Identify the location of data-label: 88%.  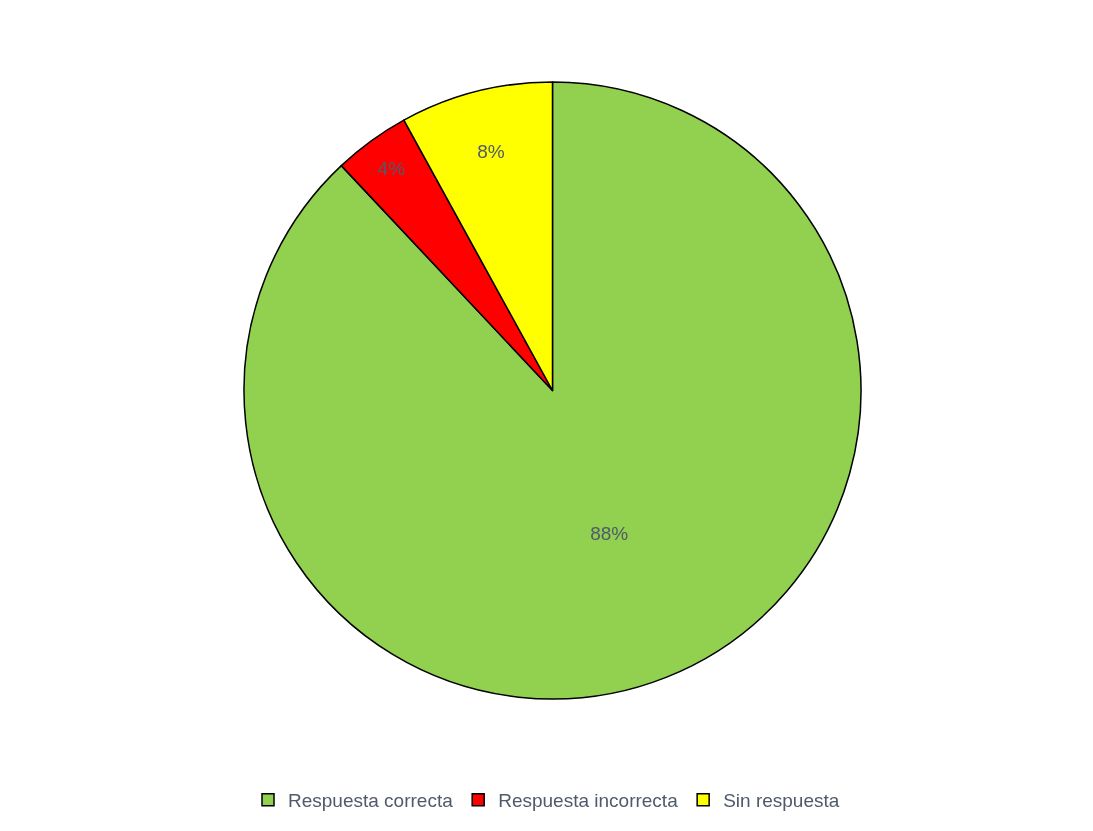
(609, 534).